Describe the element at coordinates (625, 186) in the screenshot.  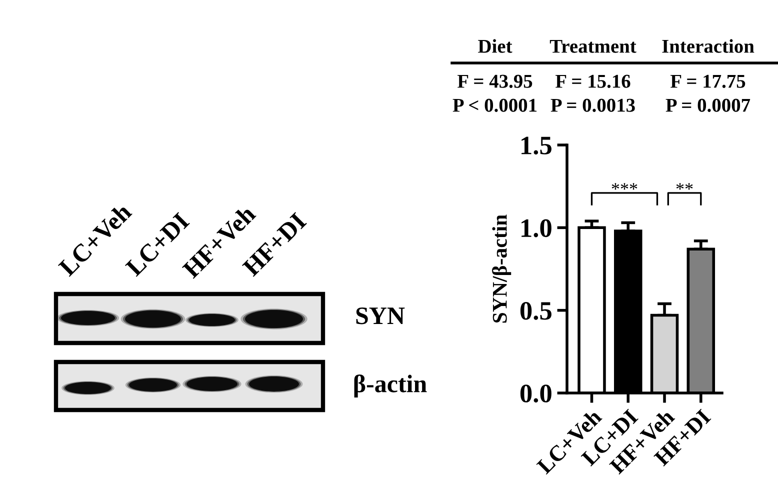
I see `annotation: ***` at that location.